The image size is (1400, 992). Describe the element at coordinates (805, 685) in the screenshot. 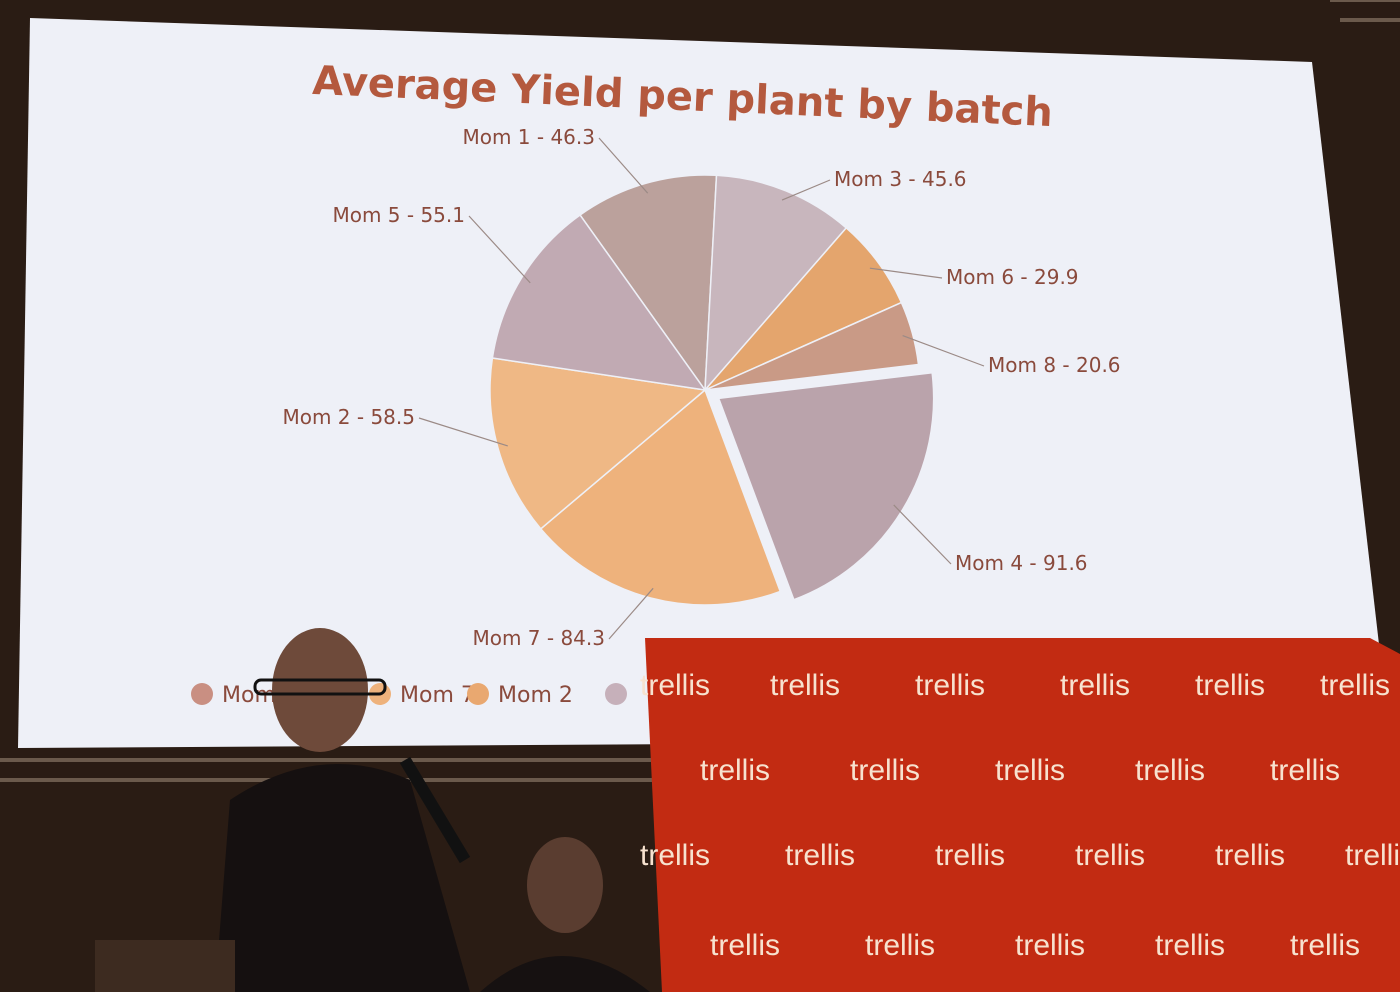

I see `brand-logo-2: trellis` at that location.